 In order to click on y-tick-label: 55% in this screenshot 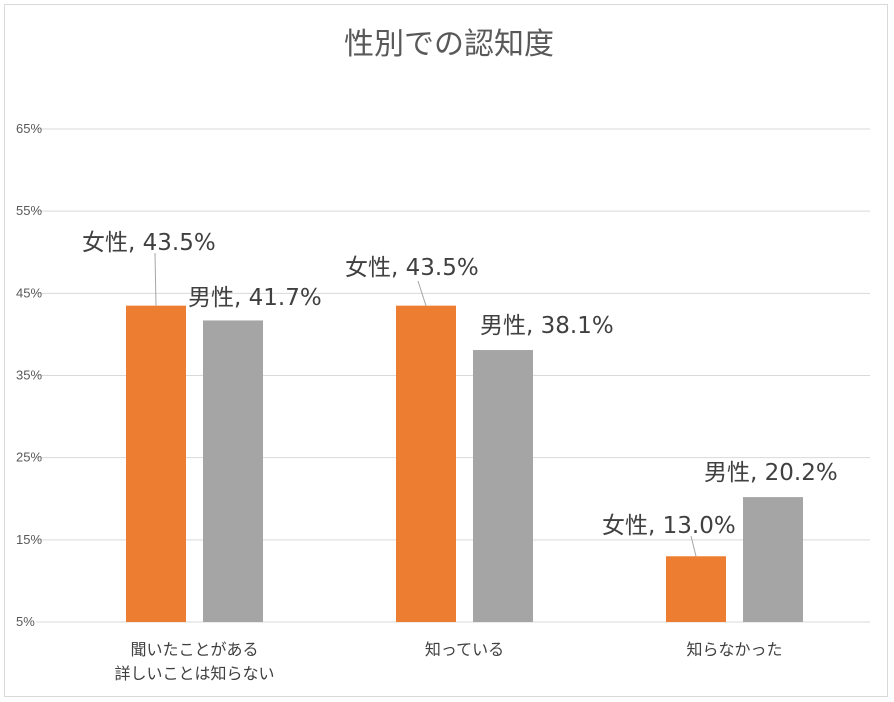, I will do `click(29, 210)`.